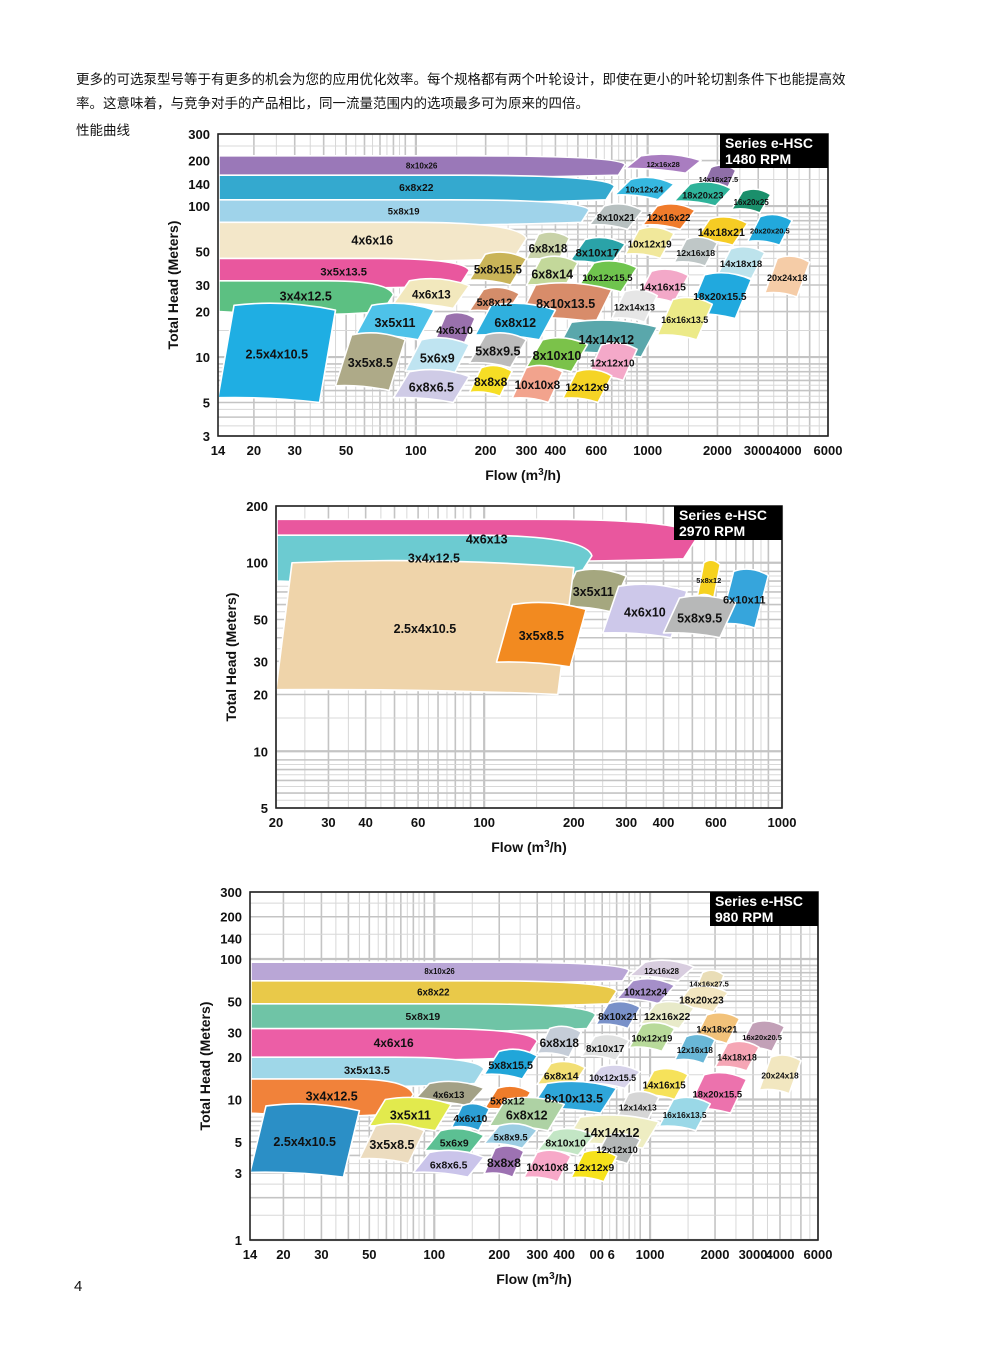 The width and height of the screenshot is (1000, 1358). What do you see at coordinates (667, 1017) in the screenshot?
I see `region-label: 12x16x22` at bounding box center [667, 1017].